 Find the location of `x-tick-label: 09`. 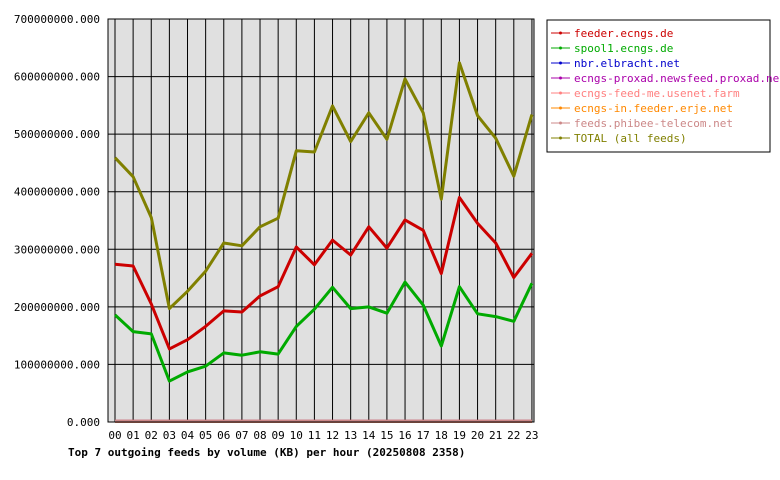

x-tick-label: 09 is located at coordinates (278, 435).